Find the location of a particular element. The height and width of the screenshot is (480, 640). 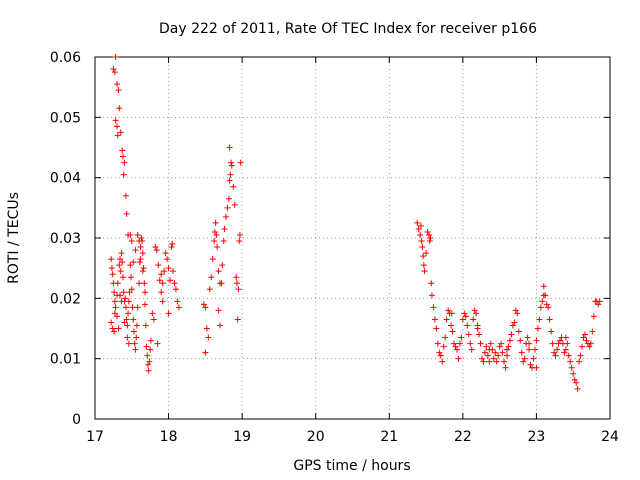

y-tick-label: 0.06 is located at coordinates (65, 58).